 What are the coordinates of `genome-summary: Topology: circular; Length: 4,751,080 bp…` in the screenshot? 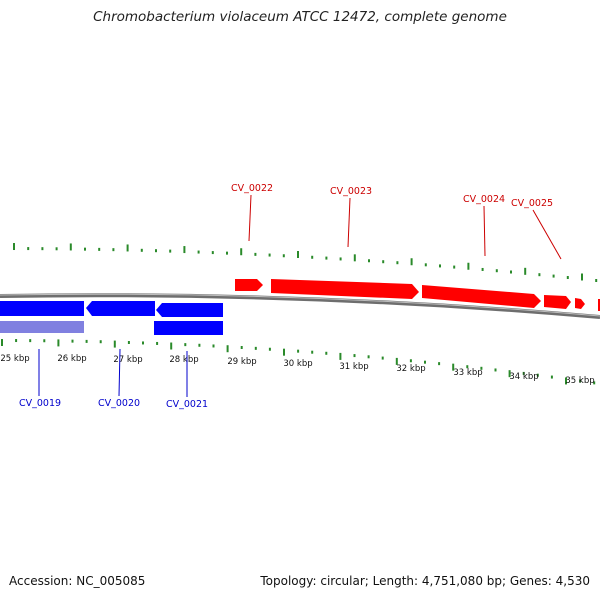 It's located at (425, 581).